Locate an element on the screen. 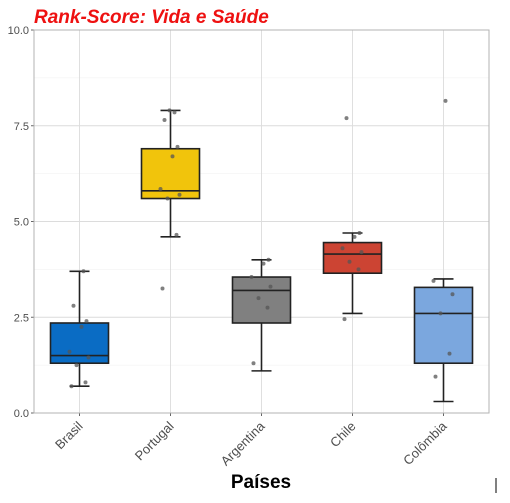 This screenshot has height=503, width=510. box-argentina is located at coordinates (261, 314).